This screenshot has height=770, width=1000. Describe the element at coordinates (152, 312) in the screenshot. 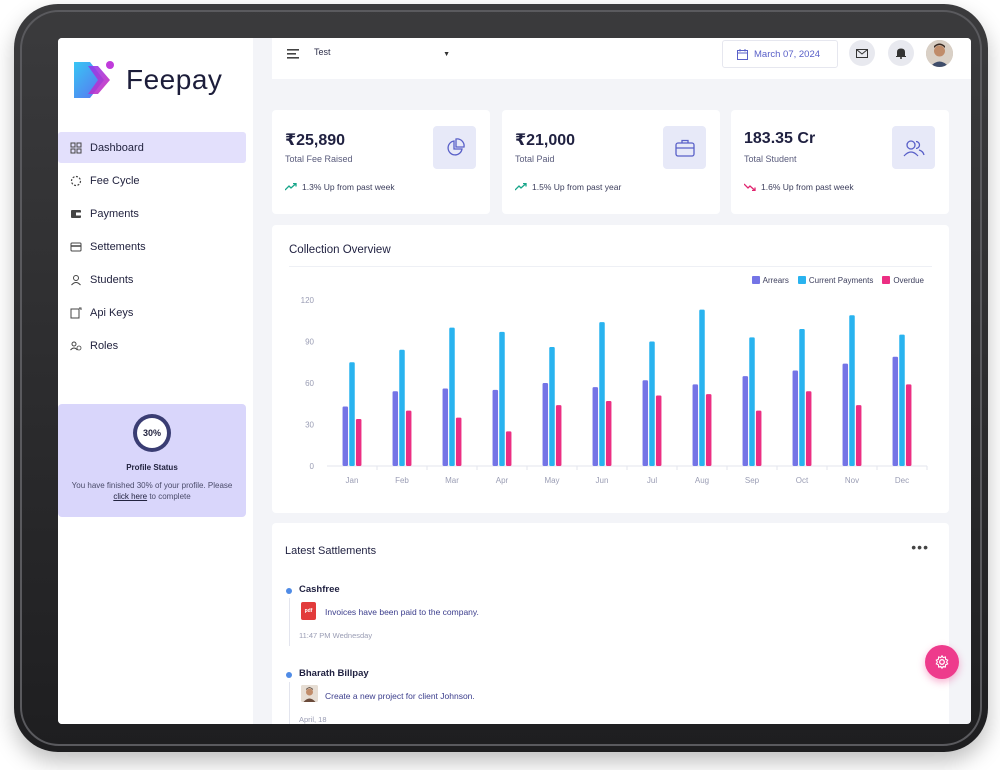

I see `sidebar-item-api-keys: Api Keys` at that location.